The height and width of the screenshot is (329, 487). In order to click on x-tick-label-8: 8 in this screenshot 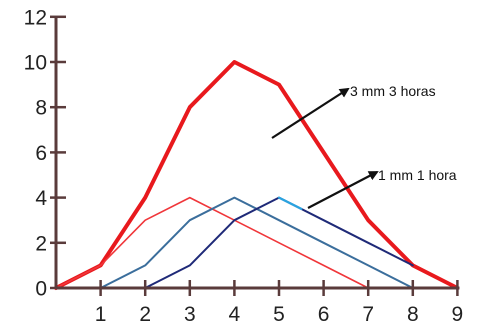, I will do `click(413, 314)`.